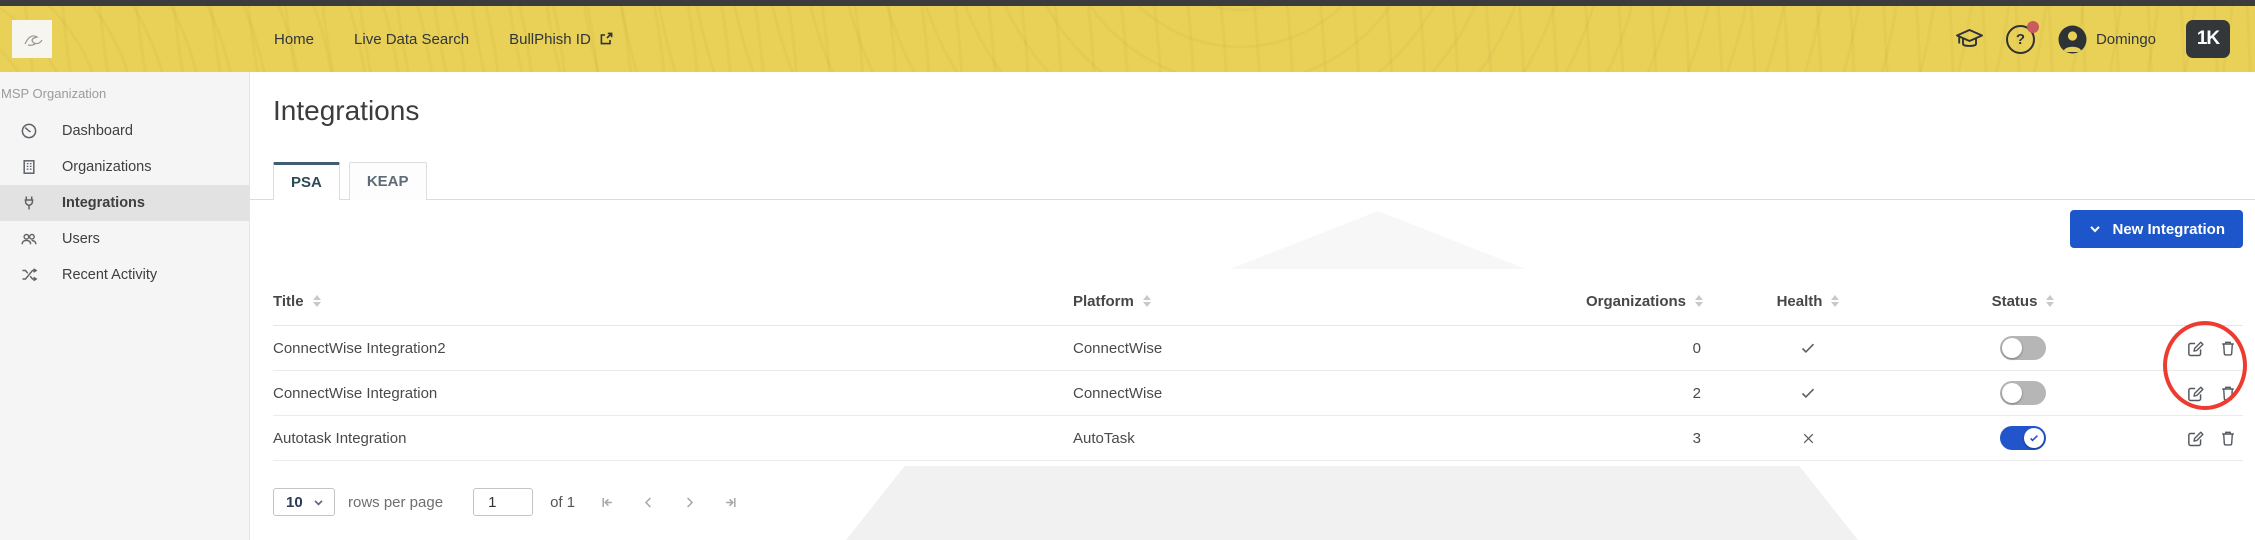  Describe the element at coordinates (1696, 438) in the screenshot. I see `cell-organizations: 3` at that location.